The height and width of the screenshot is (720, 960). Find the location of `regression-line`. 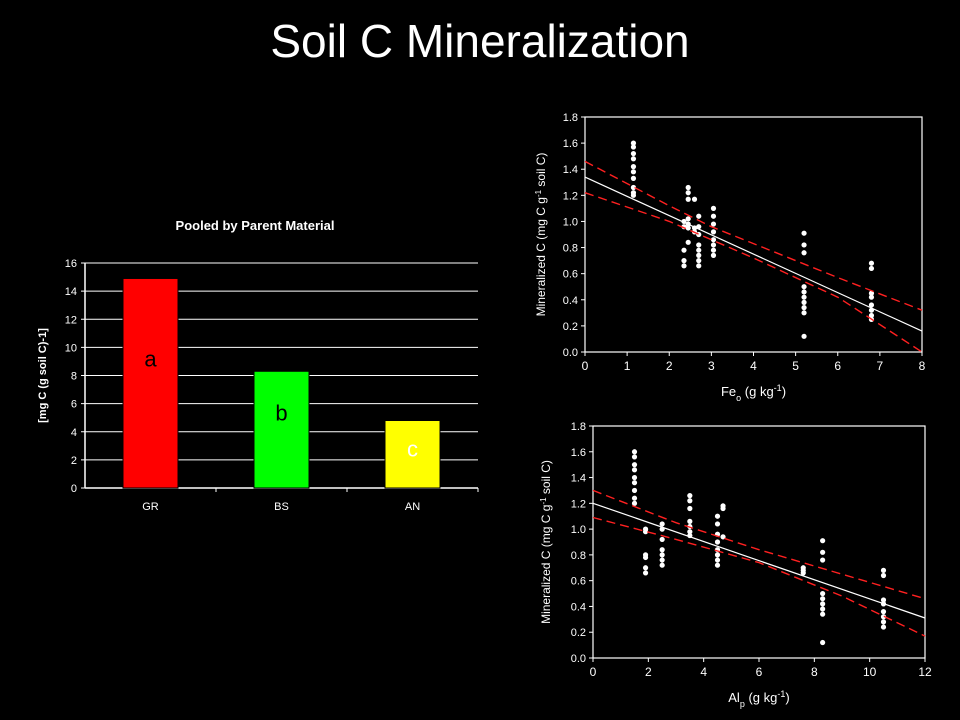

regression-line is located at coordinates (753, 254).